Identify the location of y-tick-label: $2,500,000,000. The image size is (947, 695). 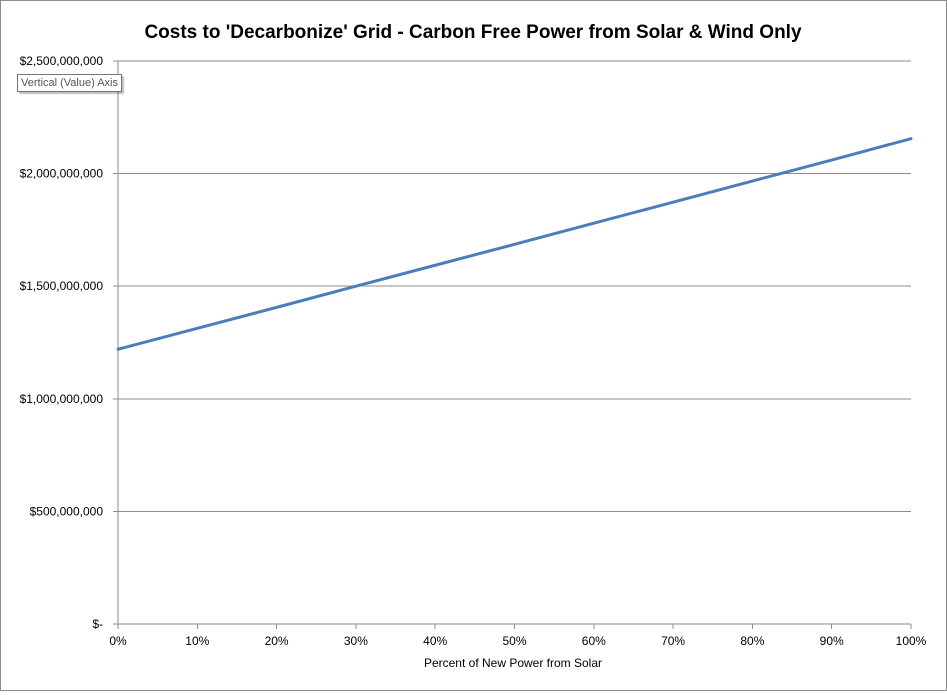
(62, 61).